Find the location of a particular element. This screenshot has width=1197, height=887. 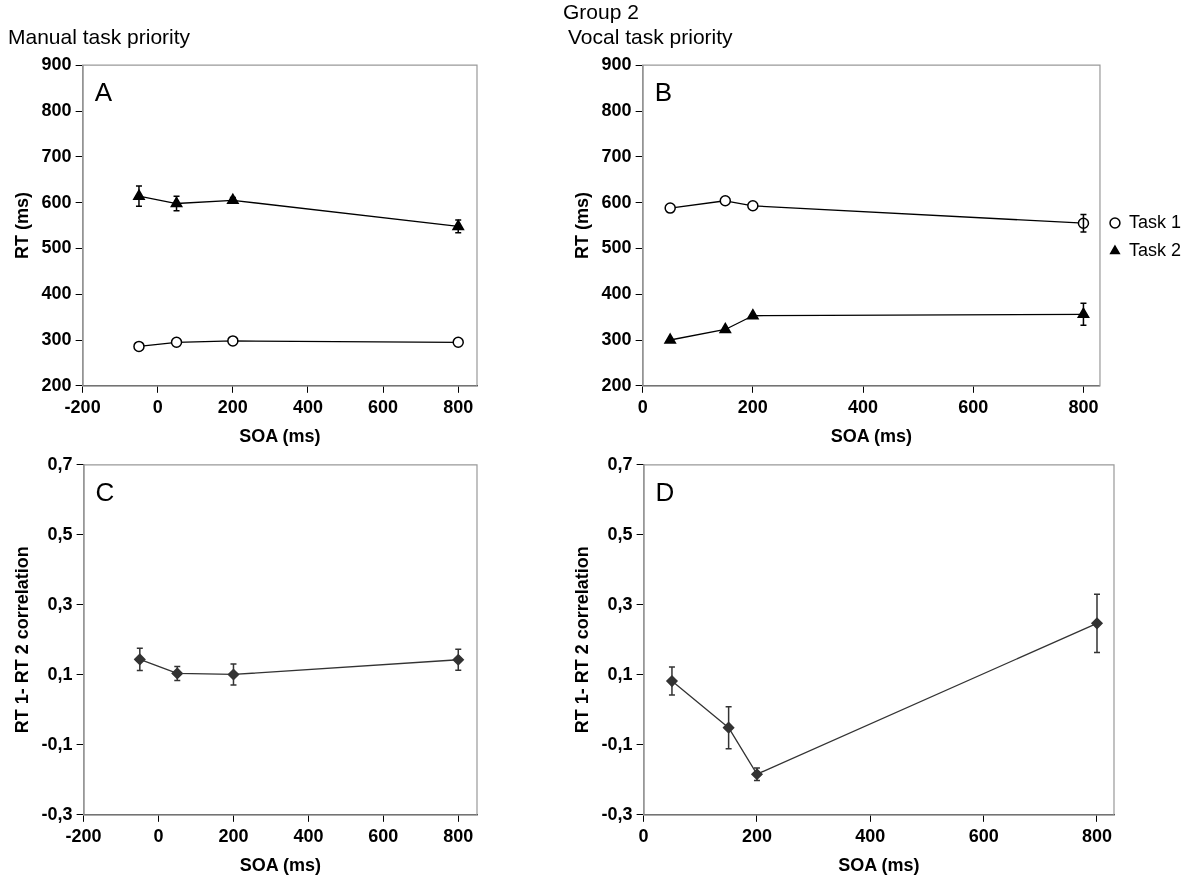

annotation: C is located at coordinates (105, 491).